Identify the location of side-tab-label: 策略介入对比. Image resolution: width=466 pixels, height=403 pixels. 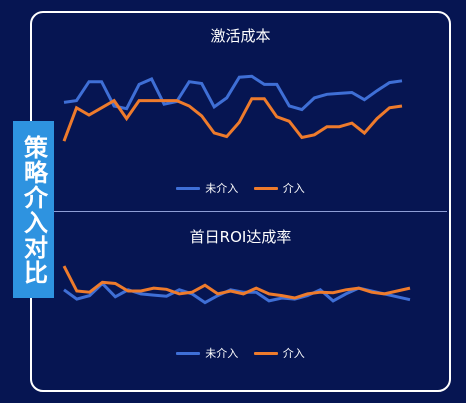
(33, 209).